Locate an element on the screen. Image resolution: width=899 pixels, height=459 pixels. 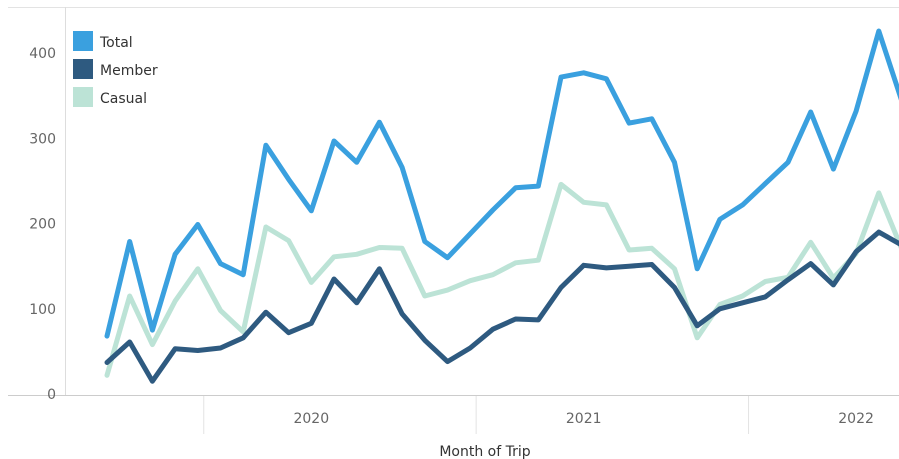
x-tick-label: 2022 is located at coordinates (856, 419).